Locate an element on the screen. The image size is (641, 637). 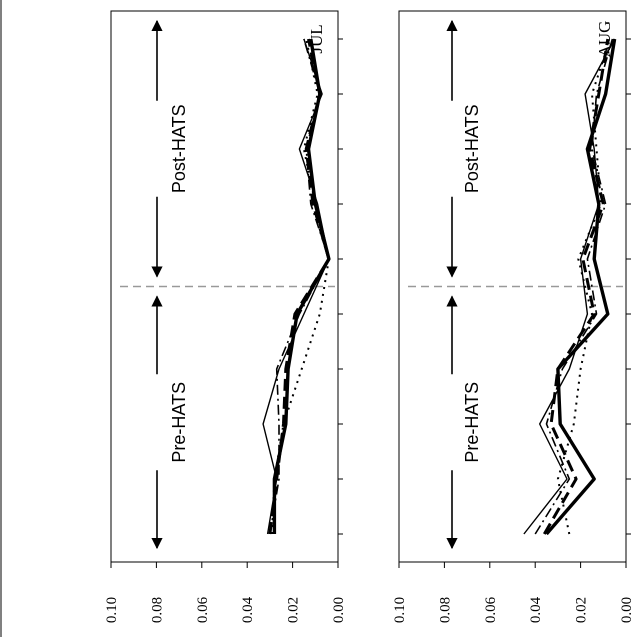
panel-title: JUL is located at coordinates (316, 38).